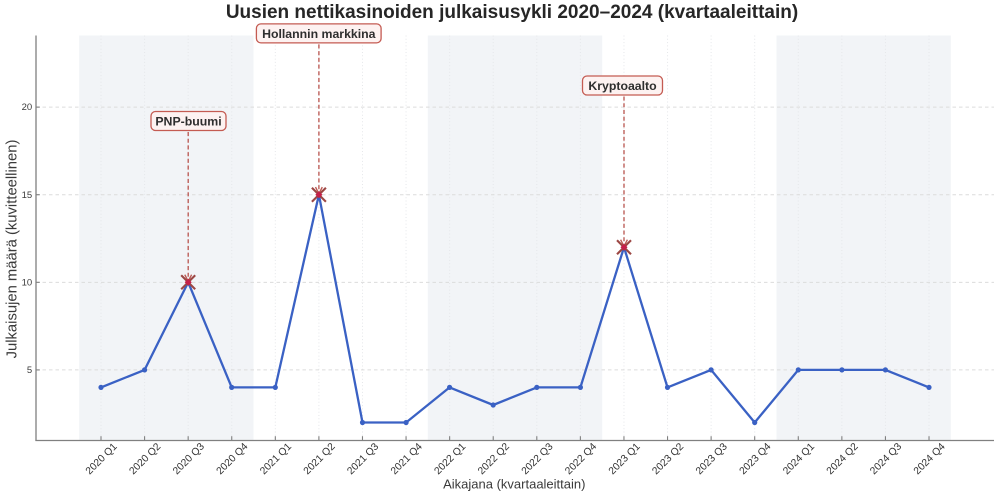 The image size is (1000, 502). Describe the element at coordinates (27, 195) in the screenshot. I see `svg-text: 15` at that location.